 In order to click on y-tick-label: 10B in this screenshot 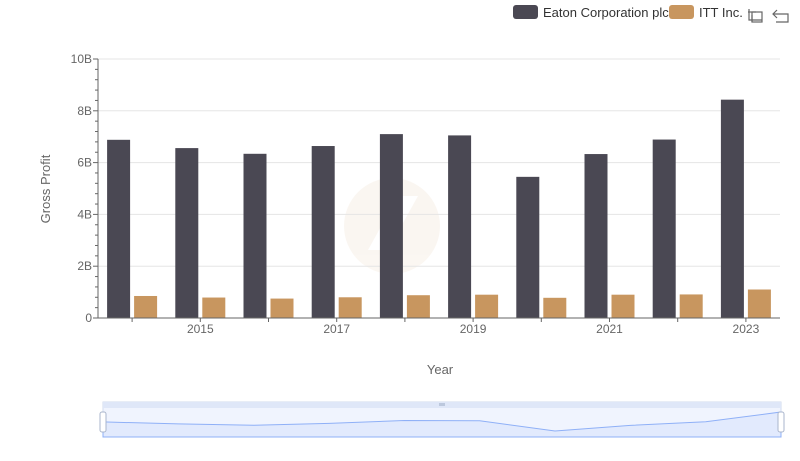, I will do `click(81, 59)`.